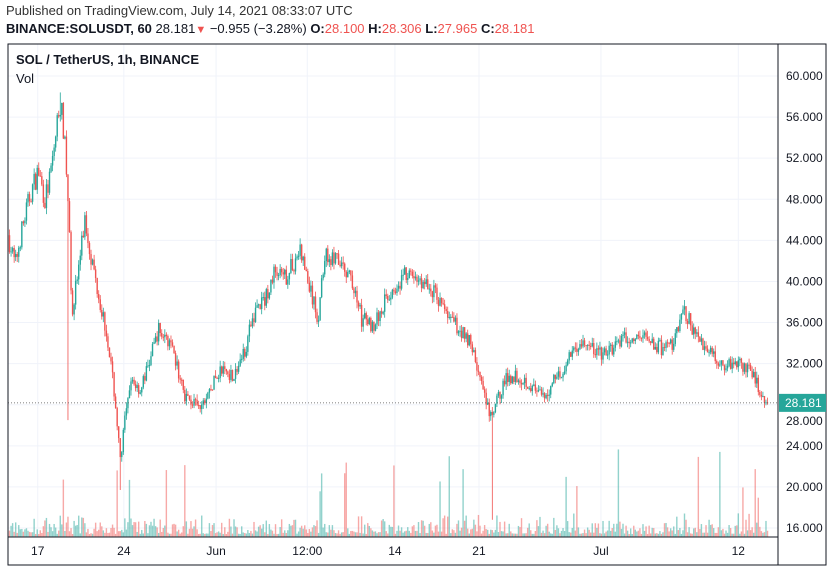  I want to click on volume-bars, so click(388, 493).